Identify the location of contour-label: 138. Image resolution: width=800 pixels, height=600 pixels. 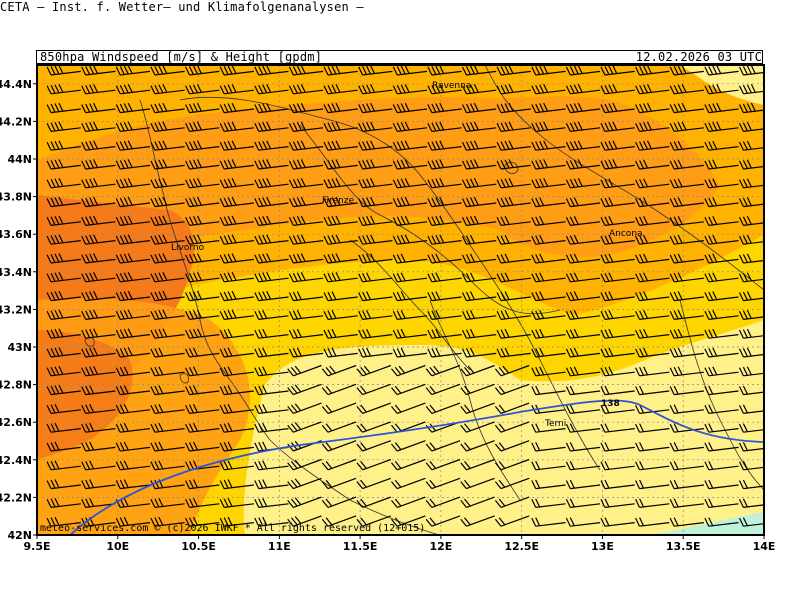
(610, 404).